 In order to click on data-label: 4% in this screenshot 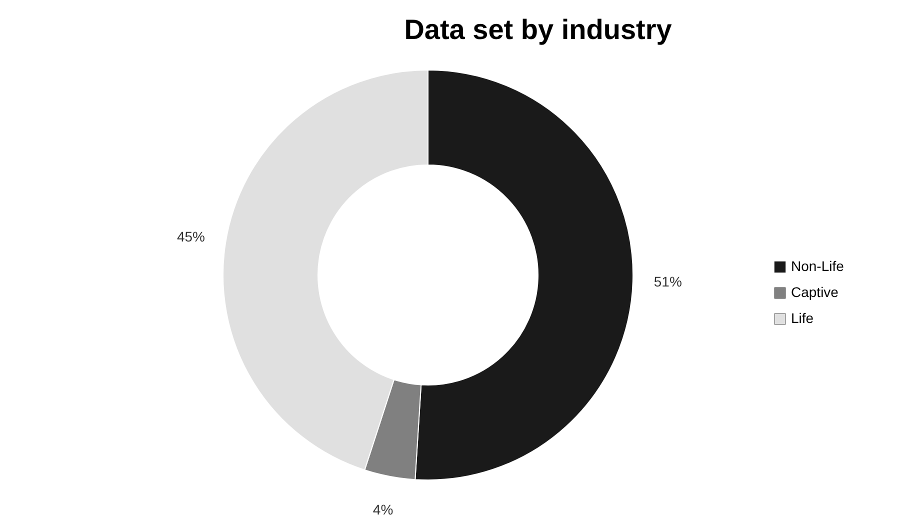, I will do `click(383, 510)`.